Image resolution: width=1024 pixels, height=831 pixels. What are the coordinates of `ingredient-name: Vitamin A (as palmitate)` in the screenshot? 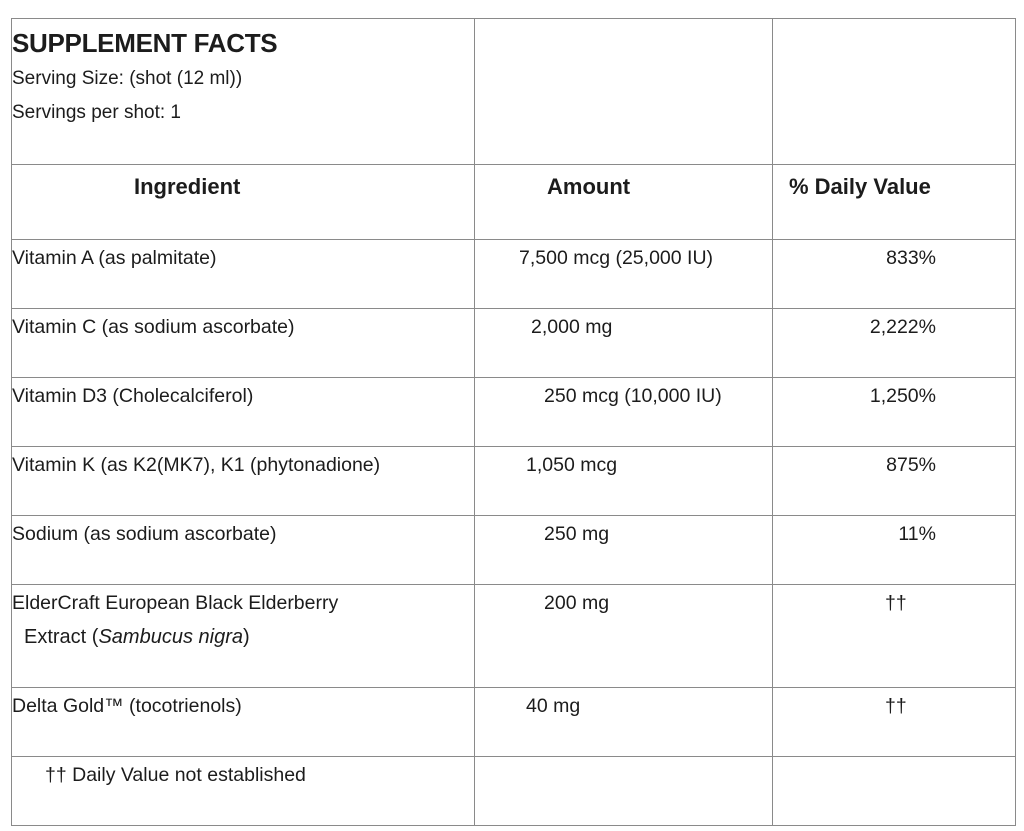 It's located at (114, 258).